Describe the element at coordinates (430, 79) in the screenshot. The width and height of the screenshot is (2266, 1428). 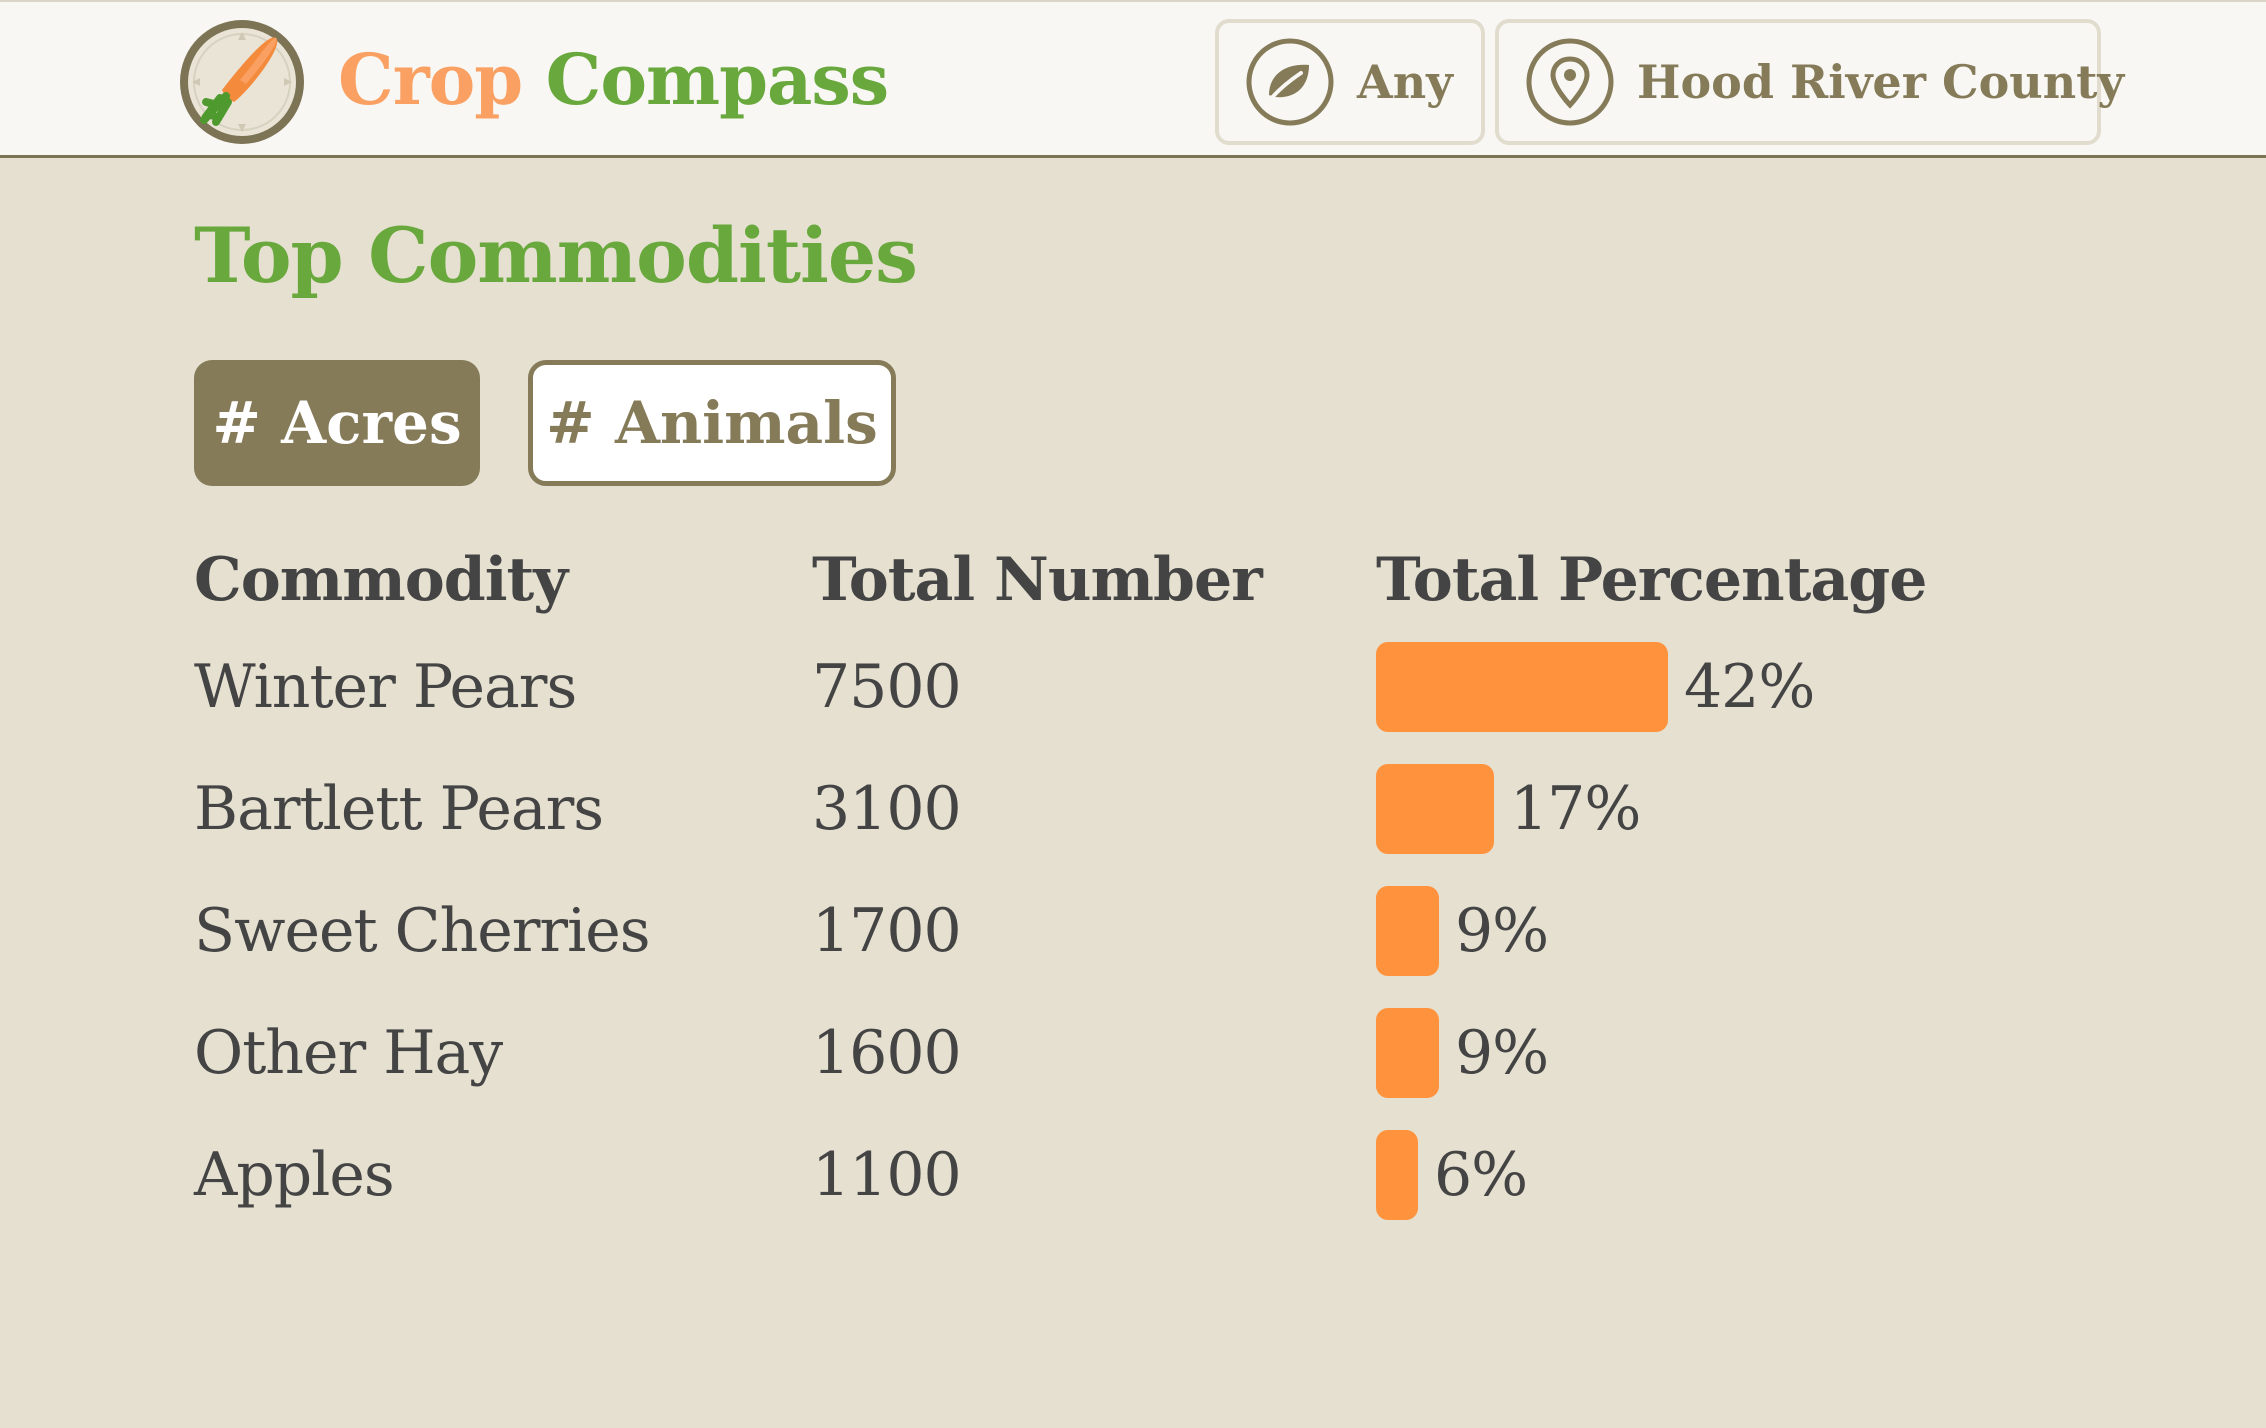
I see `brand-crop-text: Crop` at that location.